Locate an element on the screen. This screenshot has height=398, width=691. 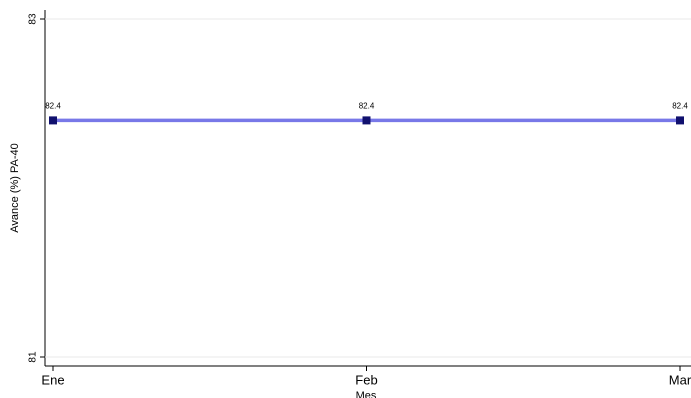
y-axis-title: Avance (%) PA-40 is located at coordinates (15, 187).